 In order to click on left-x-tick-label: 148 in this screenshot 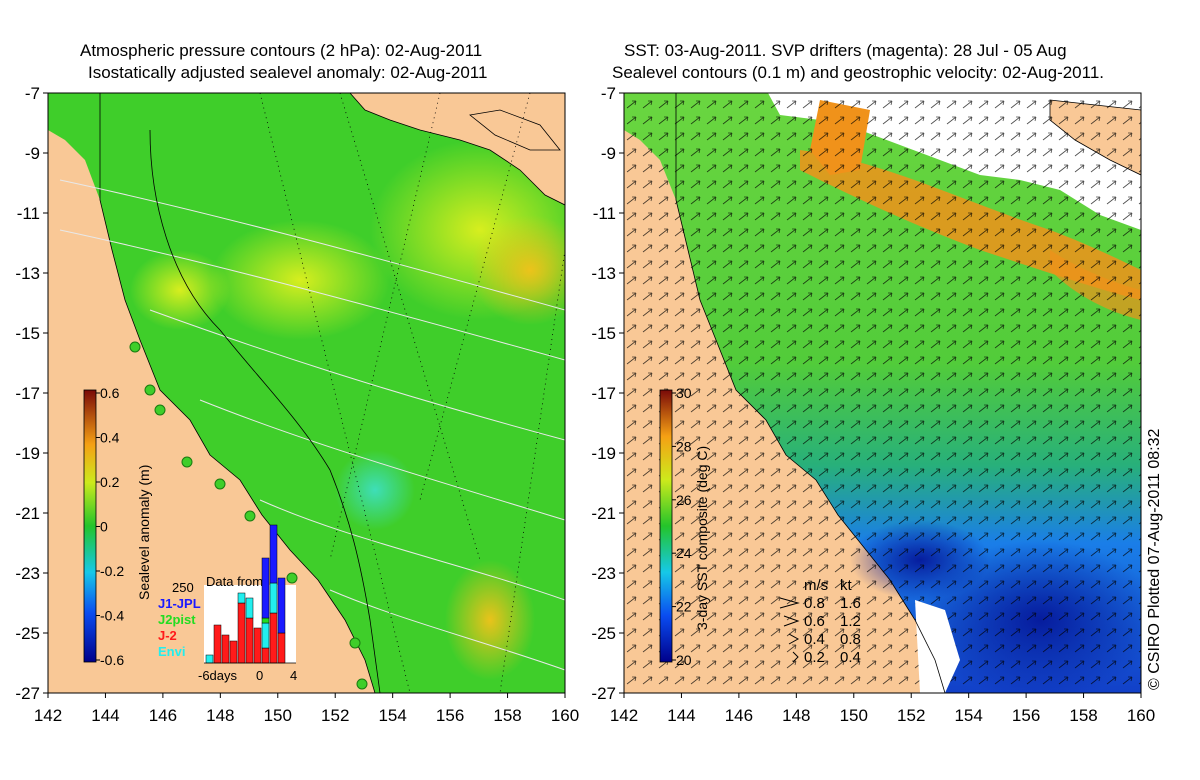, I will do `click(220, 715)`.